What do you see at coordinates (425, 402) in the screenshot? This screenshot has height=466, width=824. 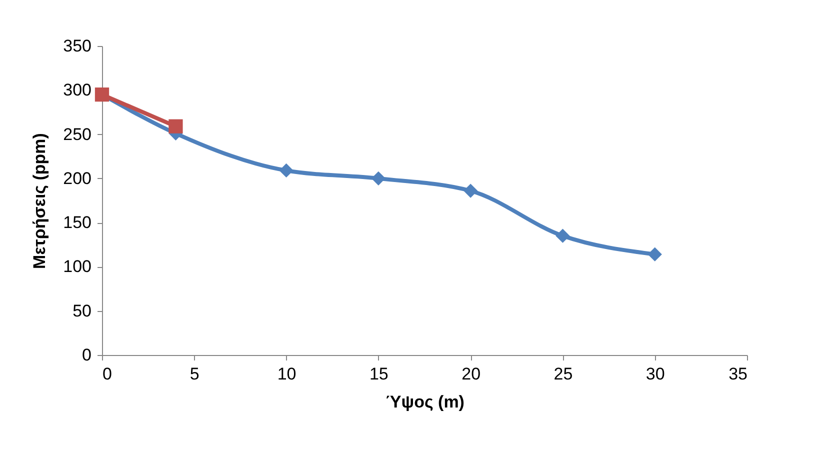 I see `x-axis-title: Ύψος (m)` at bounding box center [425, 402].